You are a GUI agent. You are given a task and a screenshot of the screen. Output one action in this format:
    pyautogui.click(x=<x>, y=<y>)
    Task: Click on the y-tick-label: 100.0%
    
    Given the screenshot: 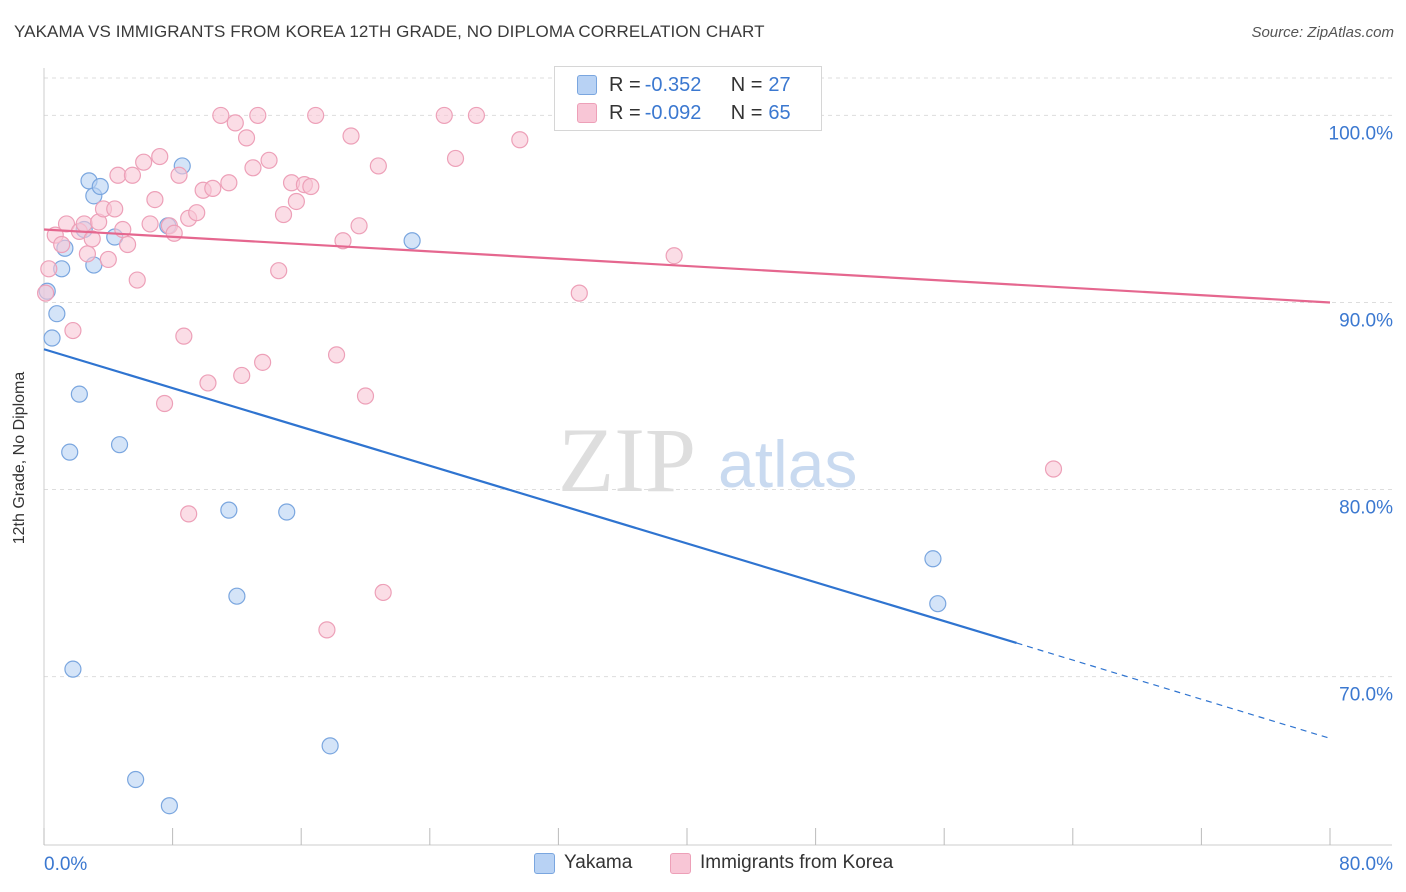 What is the action you would take?
    pyautogui.click(x=1361, y=133)
    